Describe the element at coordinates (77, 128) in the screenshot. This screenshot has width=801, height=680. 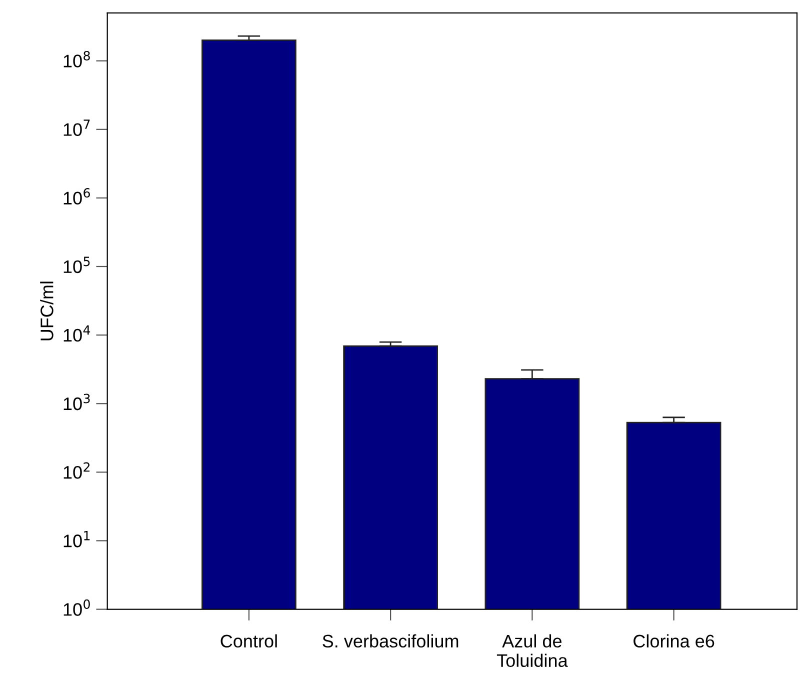
I see `y-tick-label: 10$^{7}$` at that location.